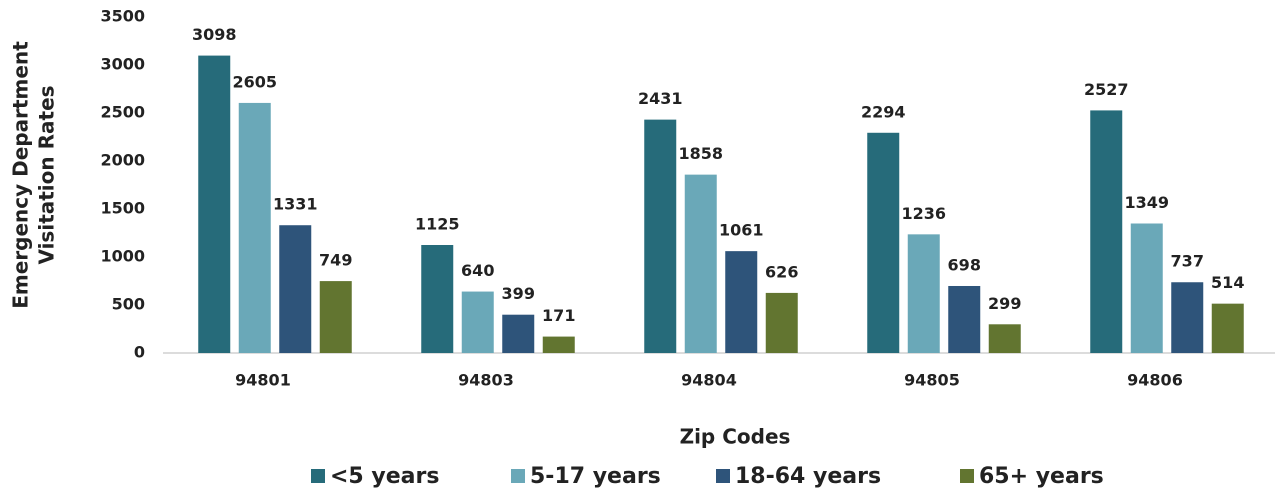 This screenshot has width=1275, height=491. I want to click on x-axis-title: Zip Codes, so click(735, 437).